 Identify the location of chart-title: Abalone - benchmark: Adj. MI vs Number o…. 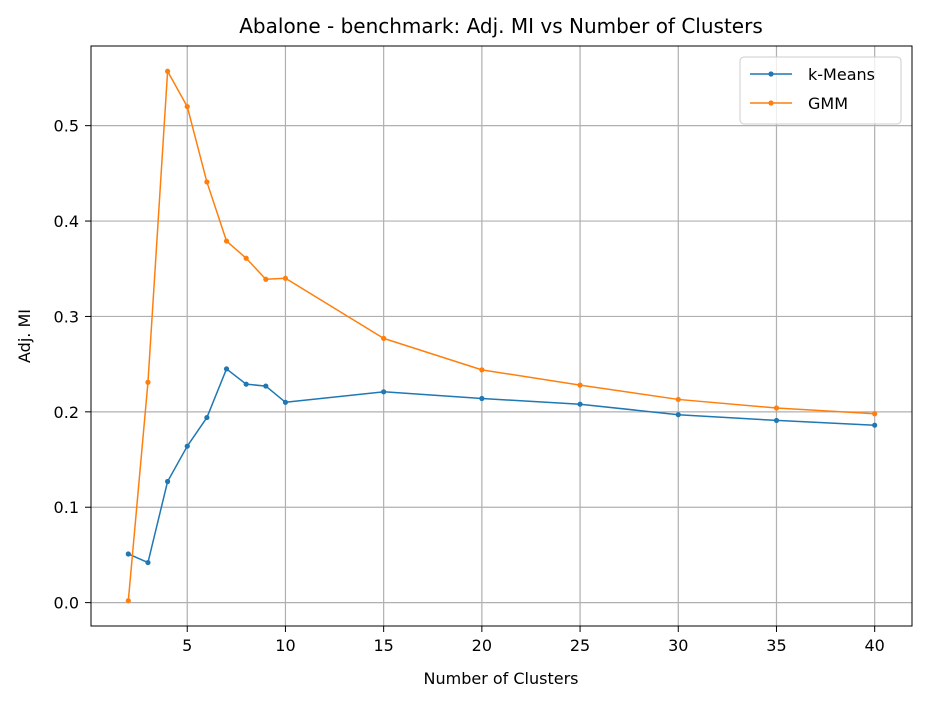
(501, 26).